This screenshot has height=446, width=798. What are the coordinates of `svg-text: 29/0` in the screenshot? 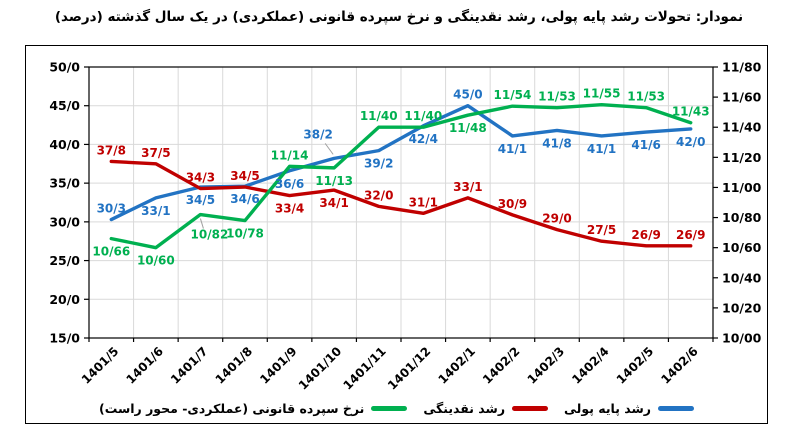 It's located at (556, 219).